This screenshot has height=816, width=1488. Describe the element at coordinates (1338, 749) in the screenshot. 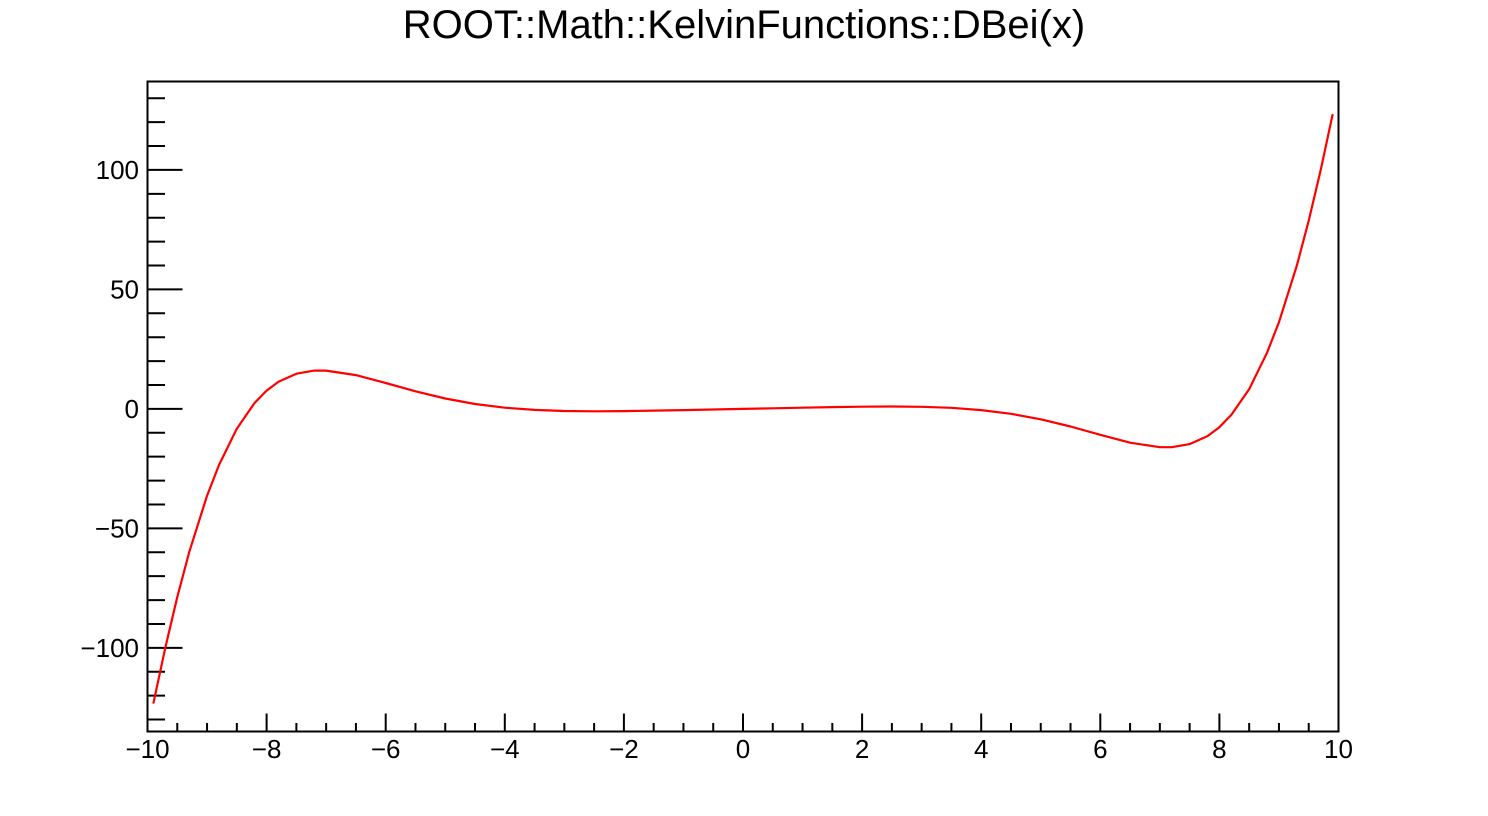

I see `x-tick-label: 10` at that location.